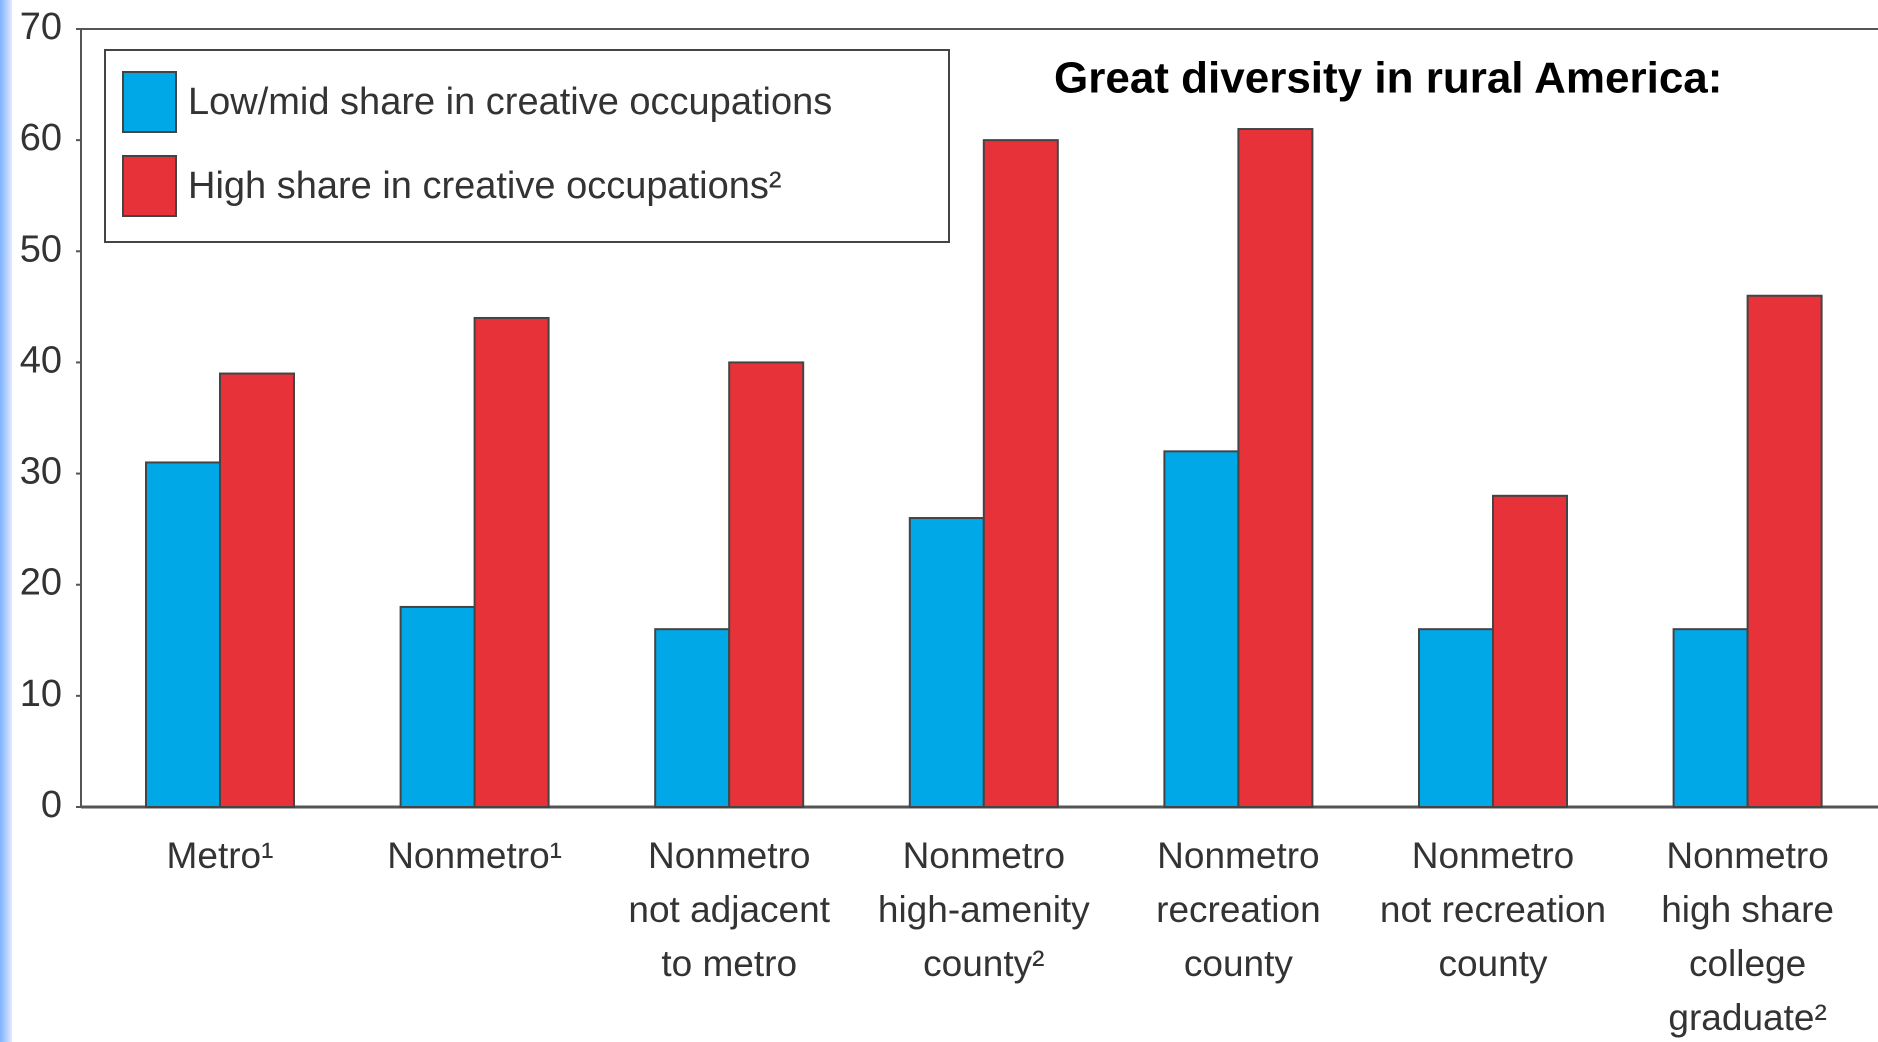  What do you see at coordinates (41, 472) in the screenshot?
I see `y-tick-label: 30` at bounding box center [41, 472].